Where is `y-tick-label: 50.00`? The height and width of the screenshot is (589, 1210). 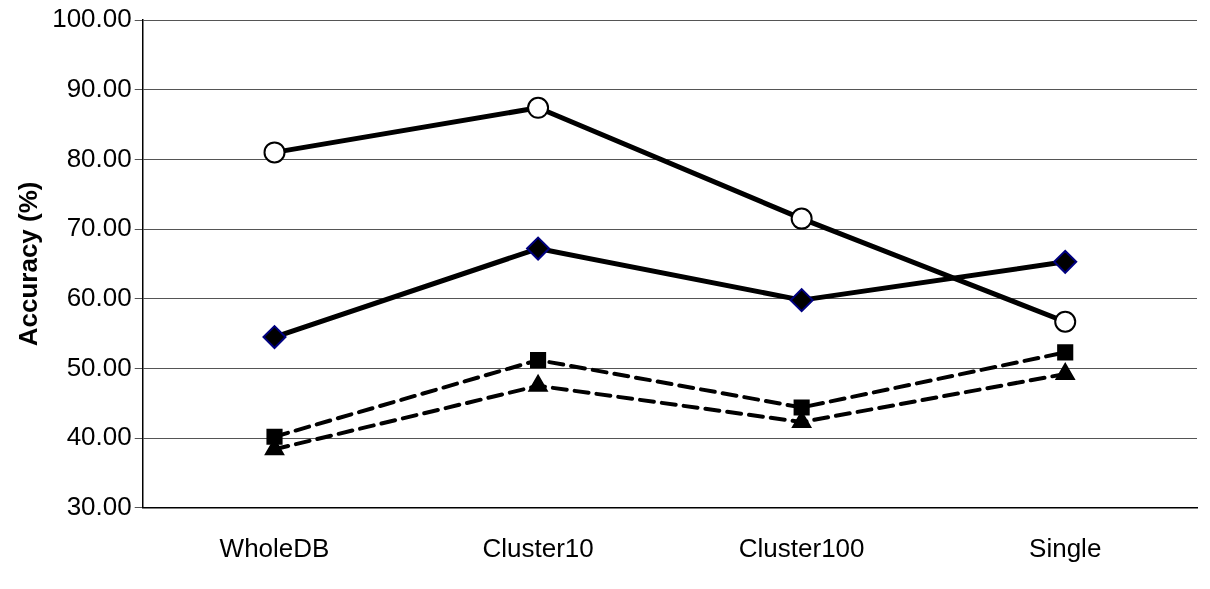
y-tick-label: 50.00 is located at coordinates (99, 366).